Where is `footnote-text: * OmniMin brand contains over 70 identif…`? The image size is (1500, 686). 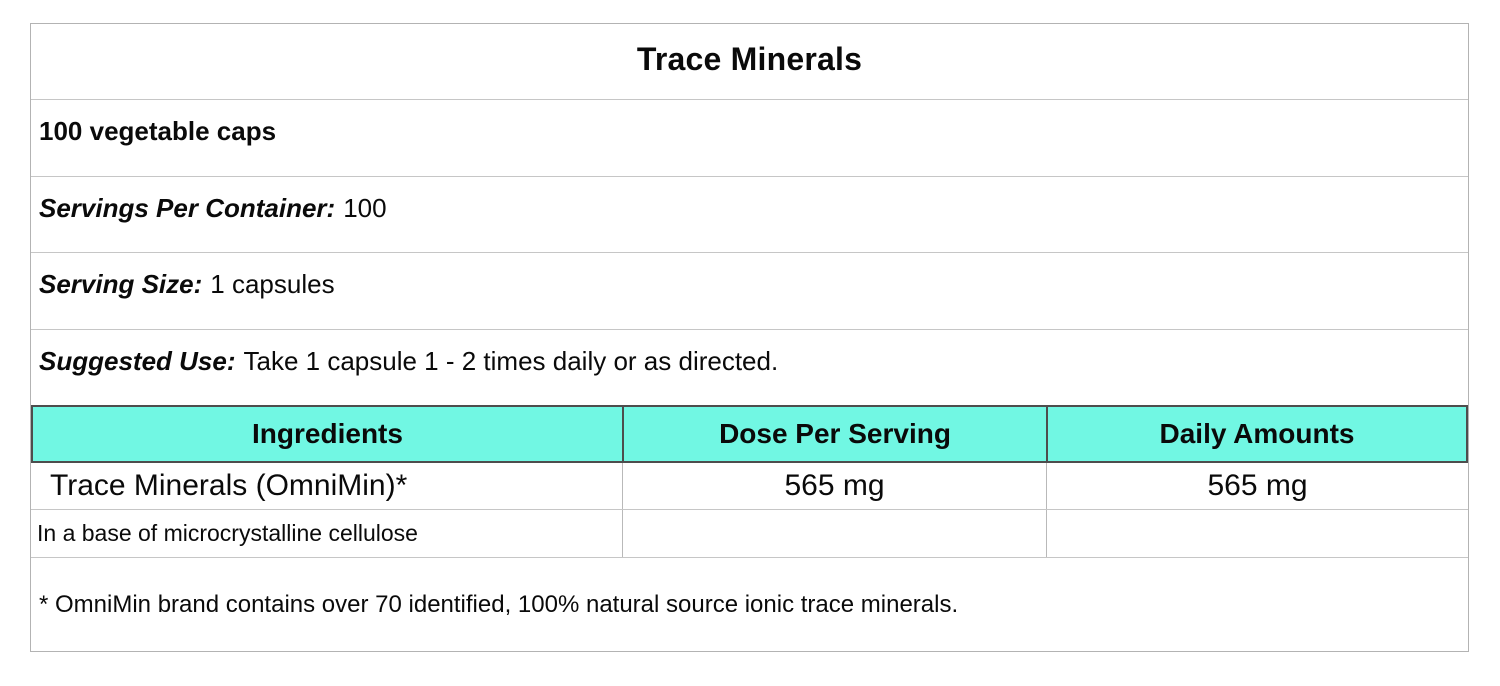
footnote-text: * OmniMin brand contains over 70 identif… is located at coordinates (499, 604).